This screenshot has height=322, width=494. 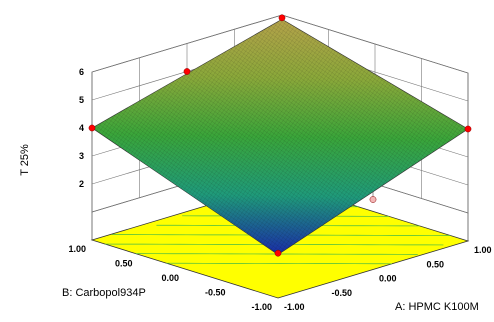 What do you see at coordinates (81, 184) in the screenshot?
I see `z-tick-label: 2` at bounding box center [81, 184].